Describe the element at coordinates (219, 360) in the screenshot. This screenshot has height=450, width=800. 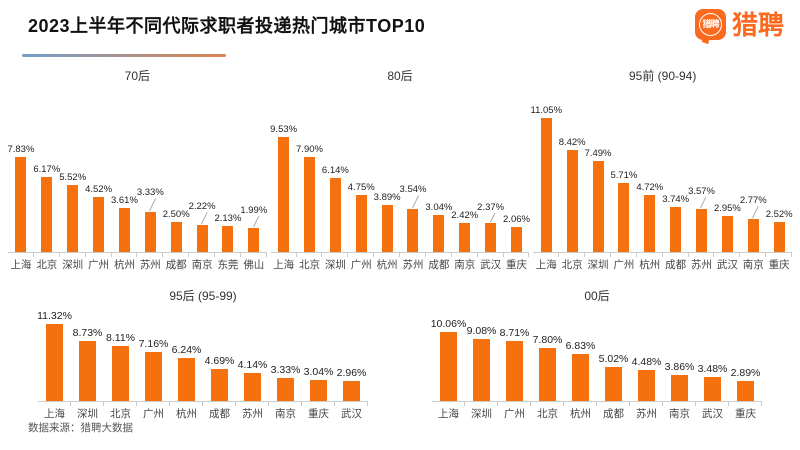
I see `bar-value-label: 4.69%` at that location.